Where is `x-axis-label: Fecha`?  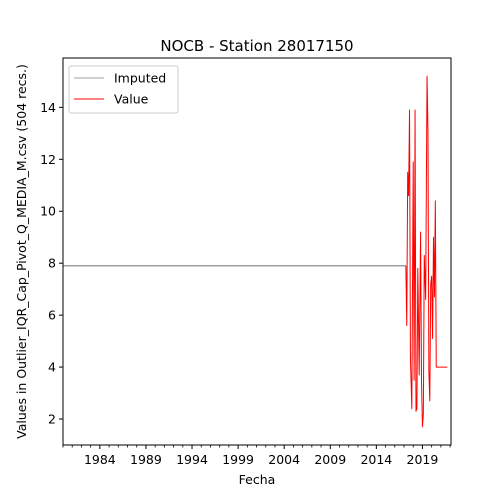 x-axis-label: Fecha is located at coordinates (257, 479).